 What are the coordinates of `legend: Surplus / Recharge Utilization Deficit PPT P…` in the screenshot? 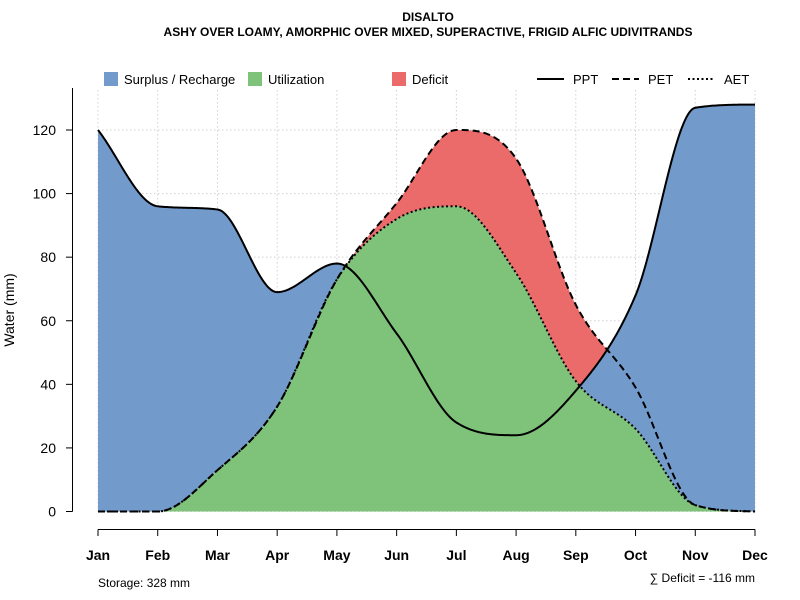 It's located at (426, 79).